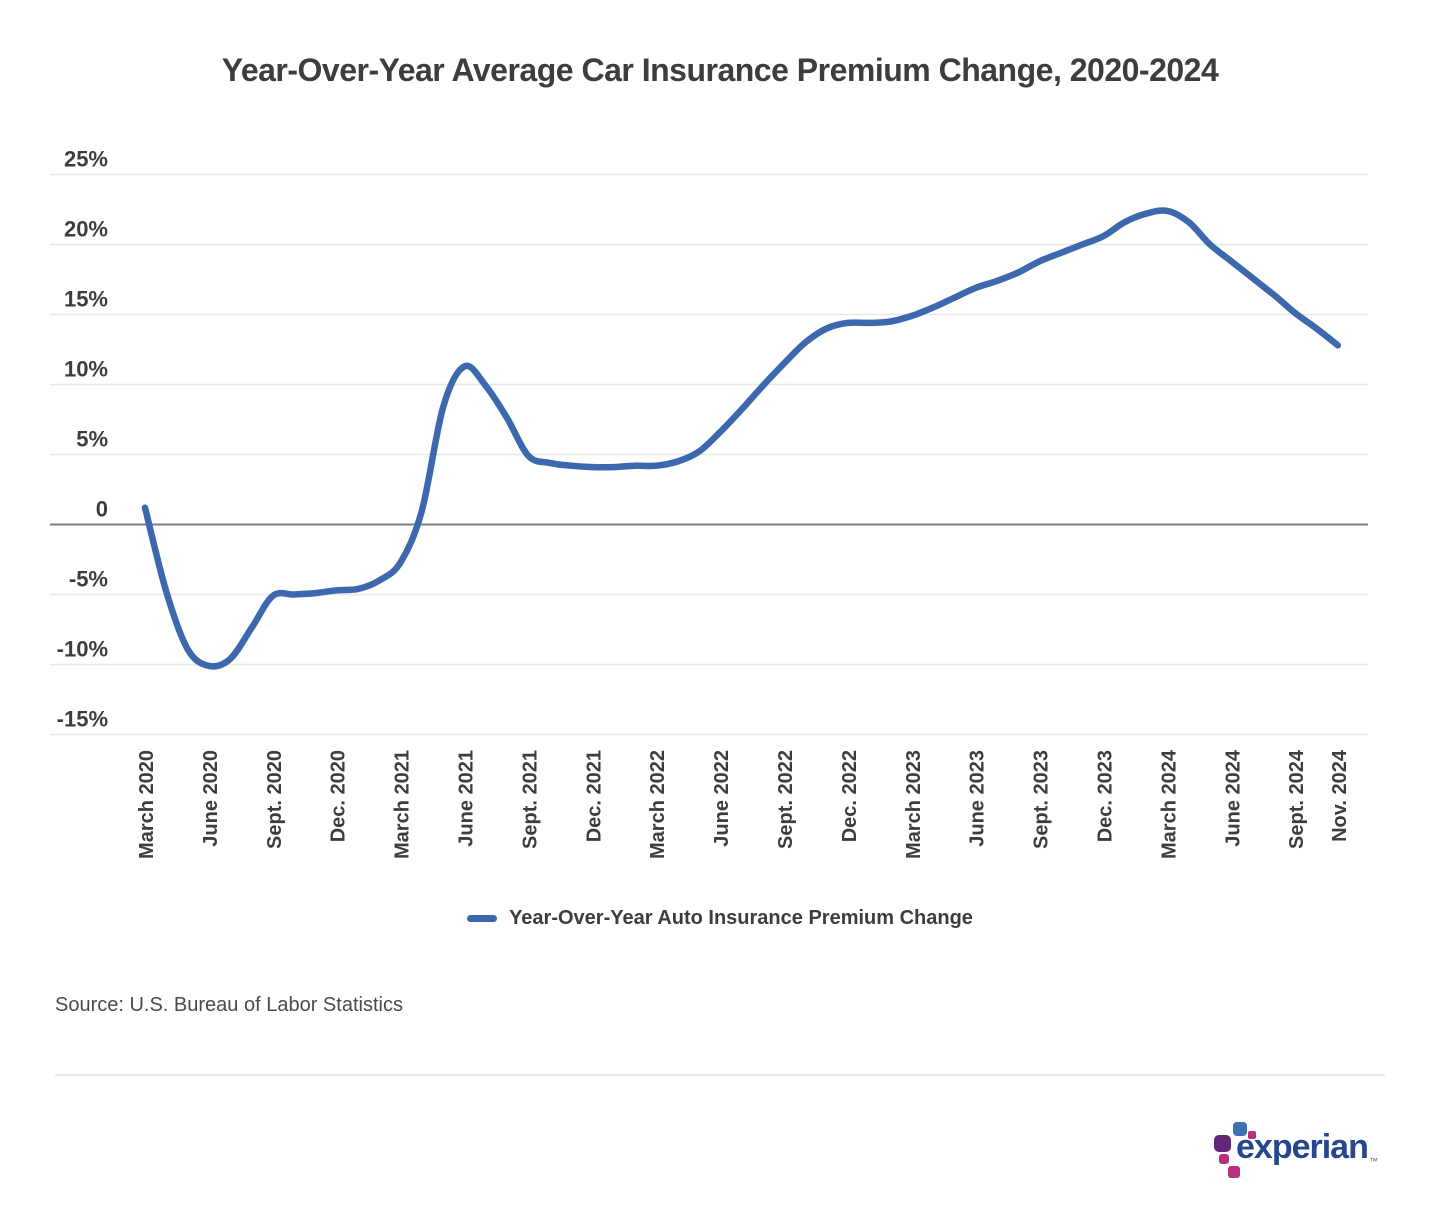 This screenshot has height=1223, width=1440. I want to click on x-tick-label: March 2021, so click(403, 804).